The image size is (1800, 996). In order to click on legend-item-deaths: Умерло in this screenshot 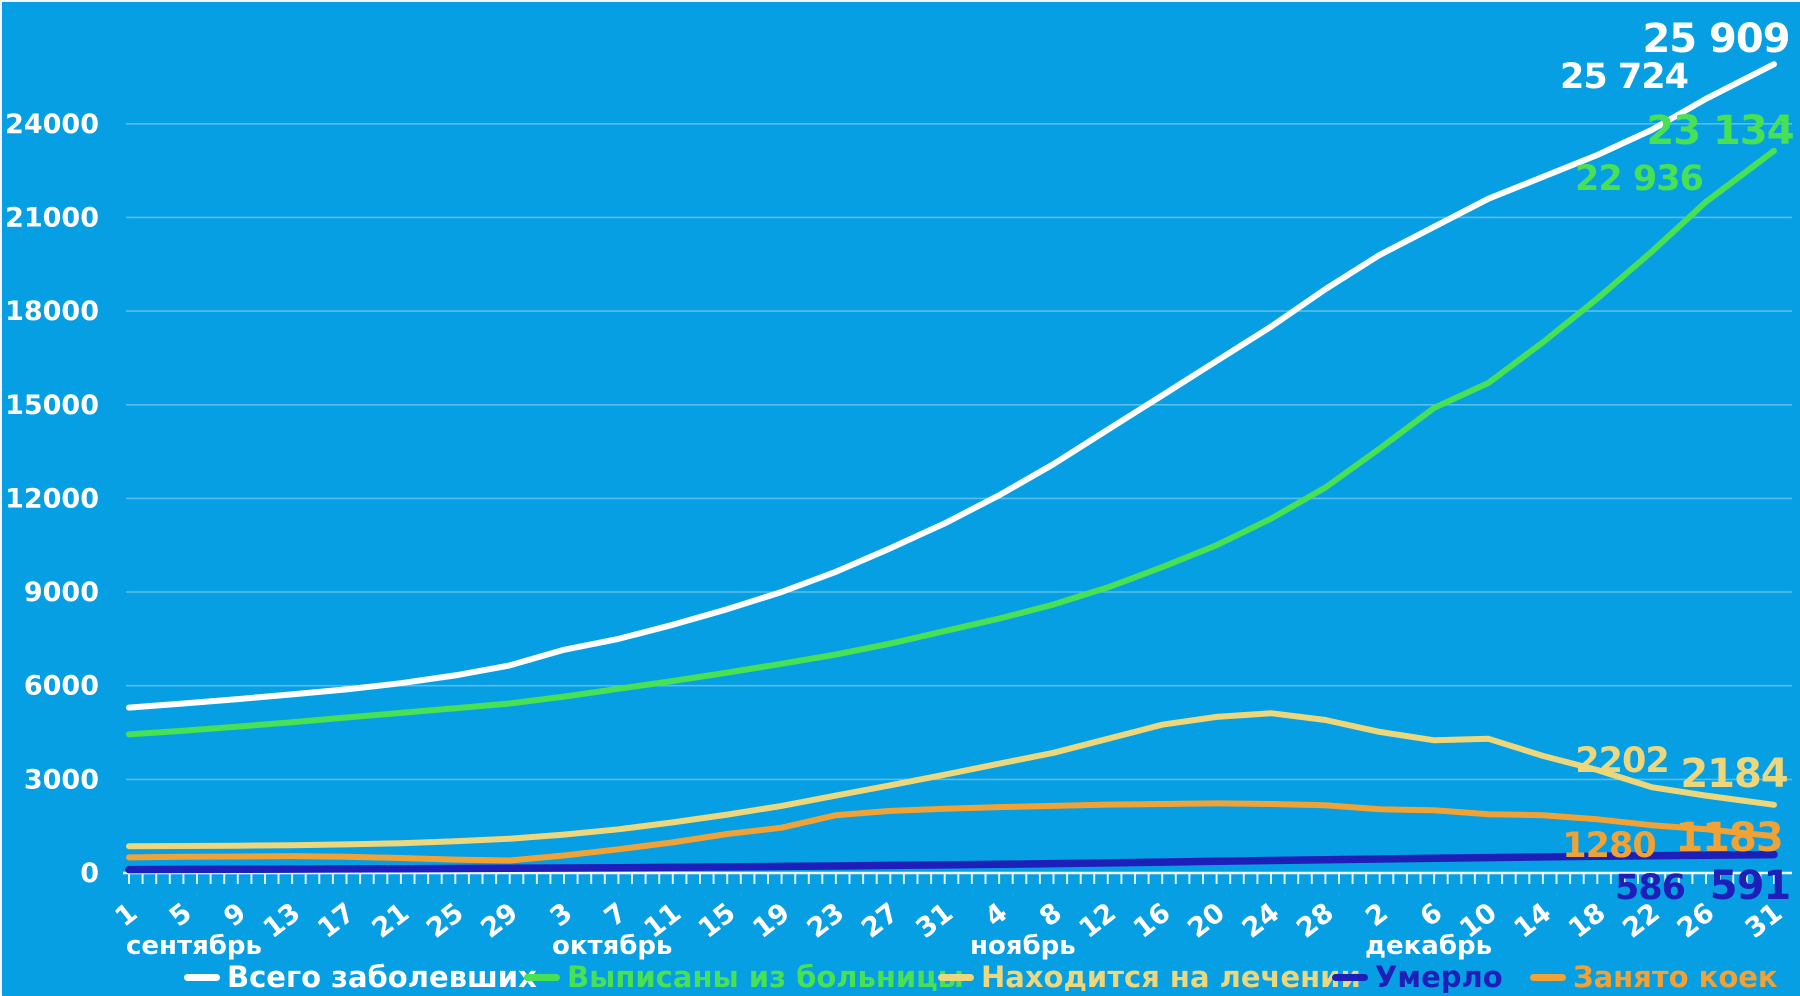, I will do `click(1417, 977)`.